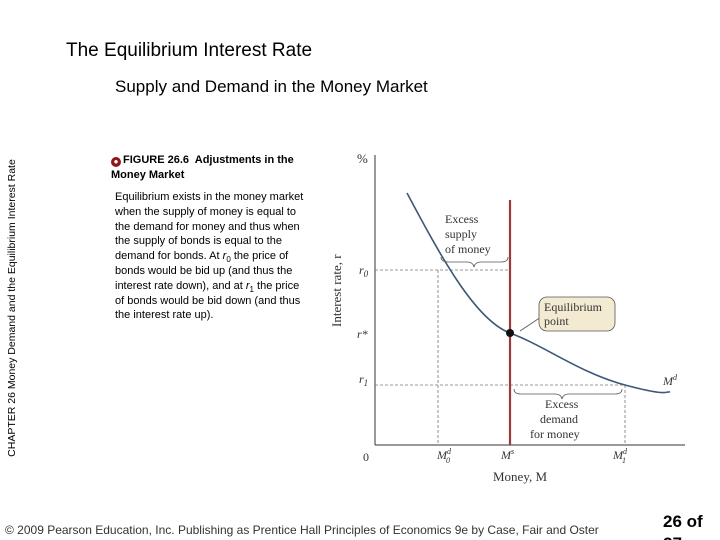 This screenshot has height=540, width=720. I want to click on equilibrium-callout, so click(577, 314).